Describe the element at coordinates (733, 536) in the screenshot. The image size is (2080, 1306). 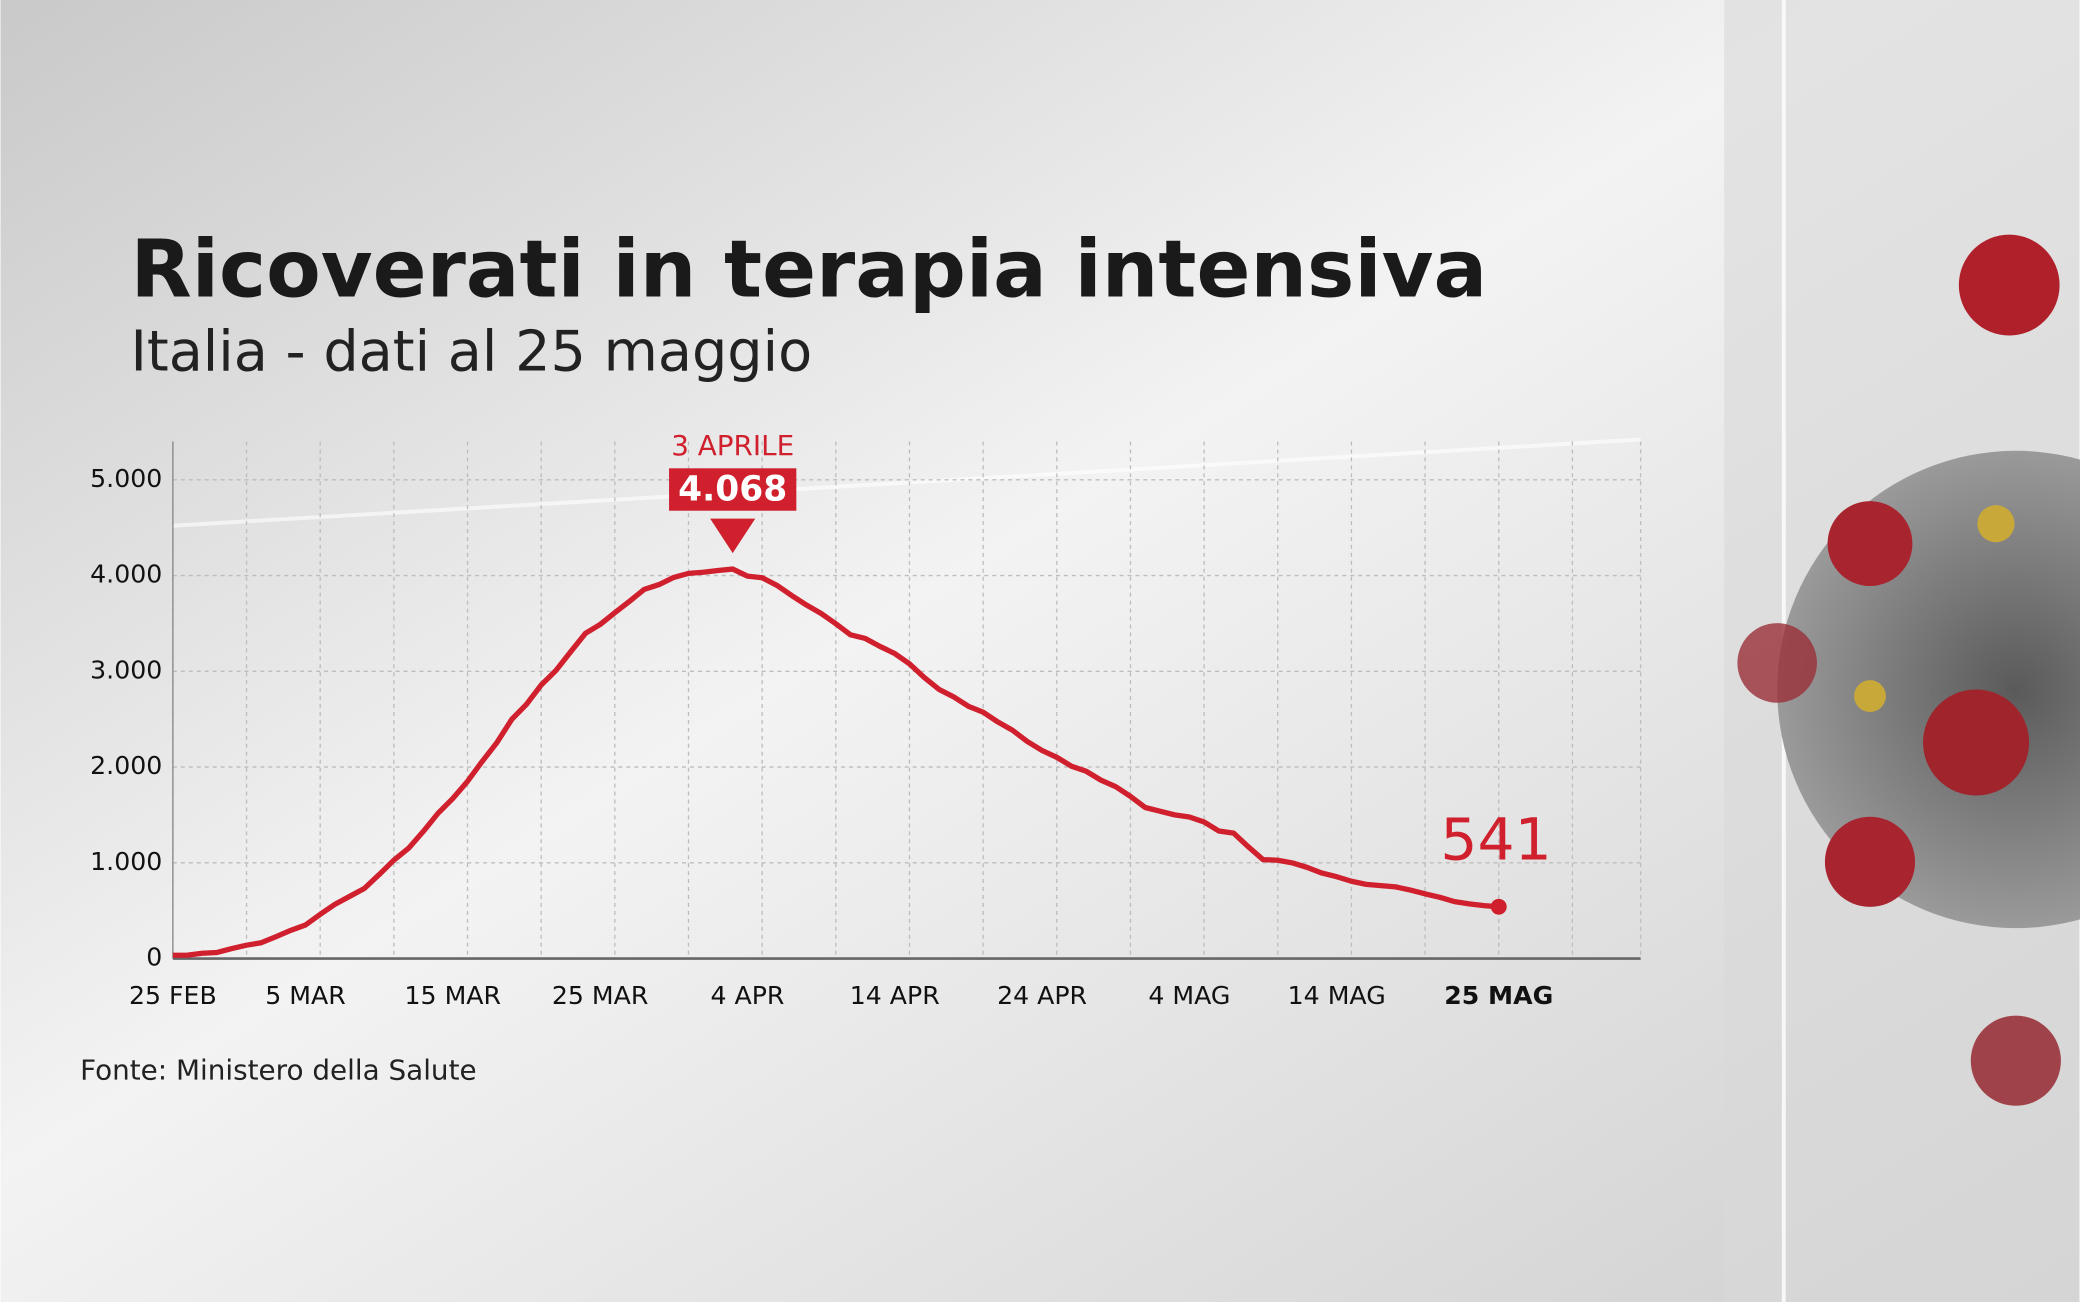
I see `peak-pointer` at that location.